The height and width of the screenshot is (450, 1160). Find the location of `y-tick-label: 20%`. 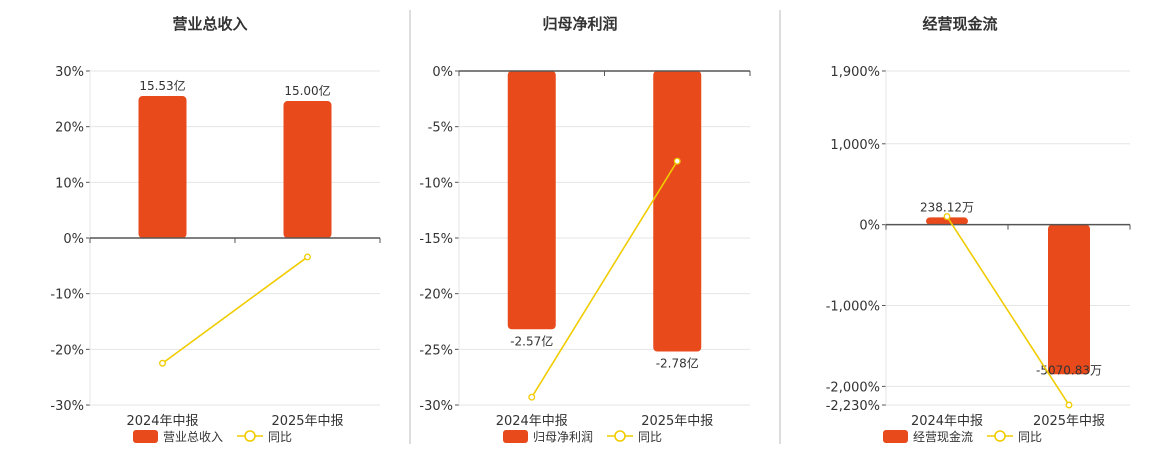

y-tick-label: 20% is located at coordinates (69, 128).